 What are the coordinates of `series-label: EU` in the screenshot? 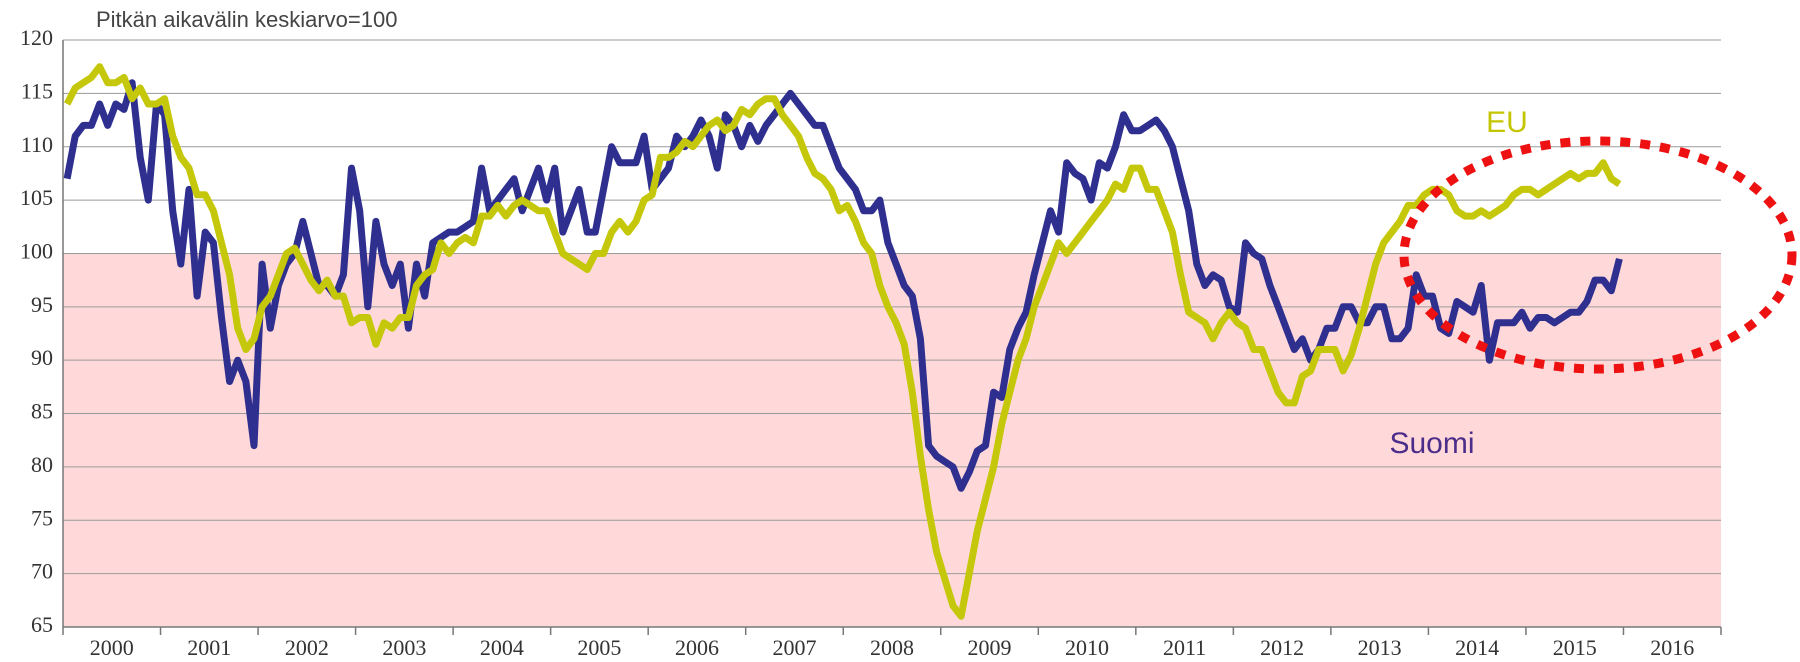 It's located at (1507, 122).